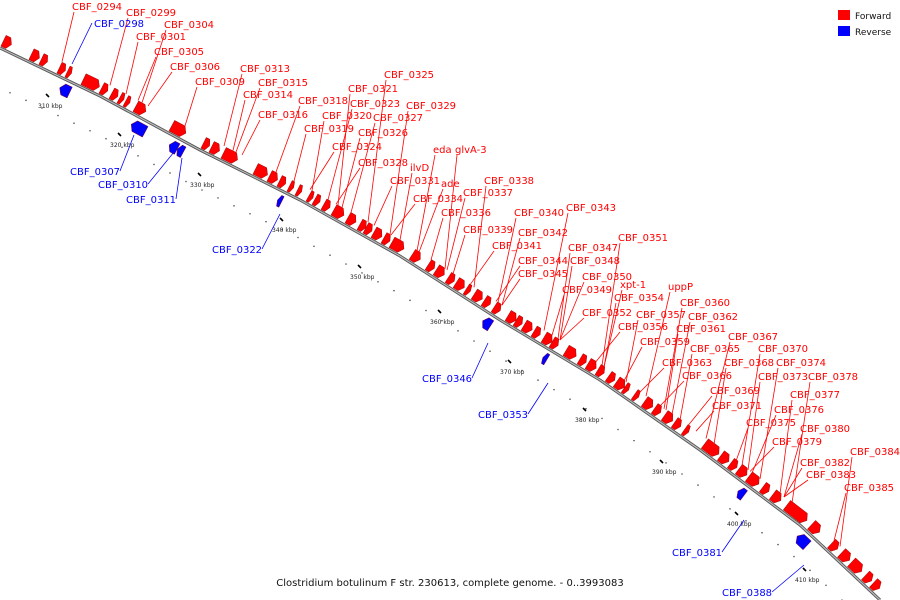 The image size is (900, 600). I want to click on forward-gene-label: CBF_0338, so click(509, 181).